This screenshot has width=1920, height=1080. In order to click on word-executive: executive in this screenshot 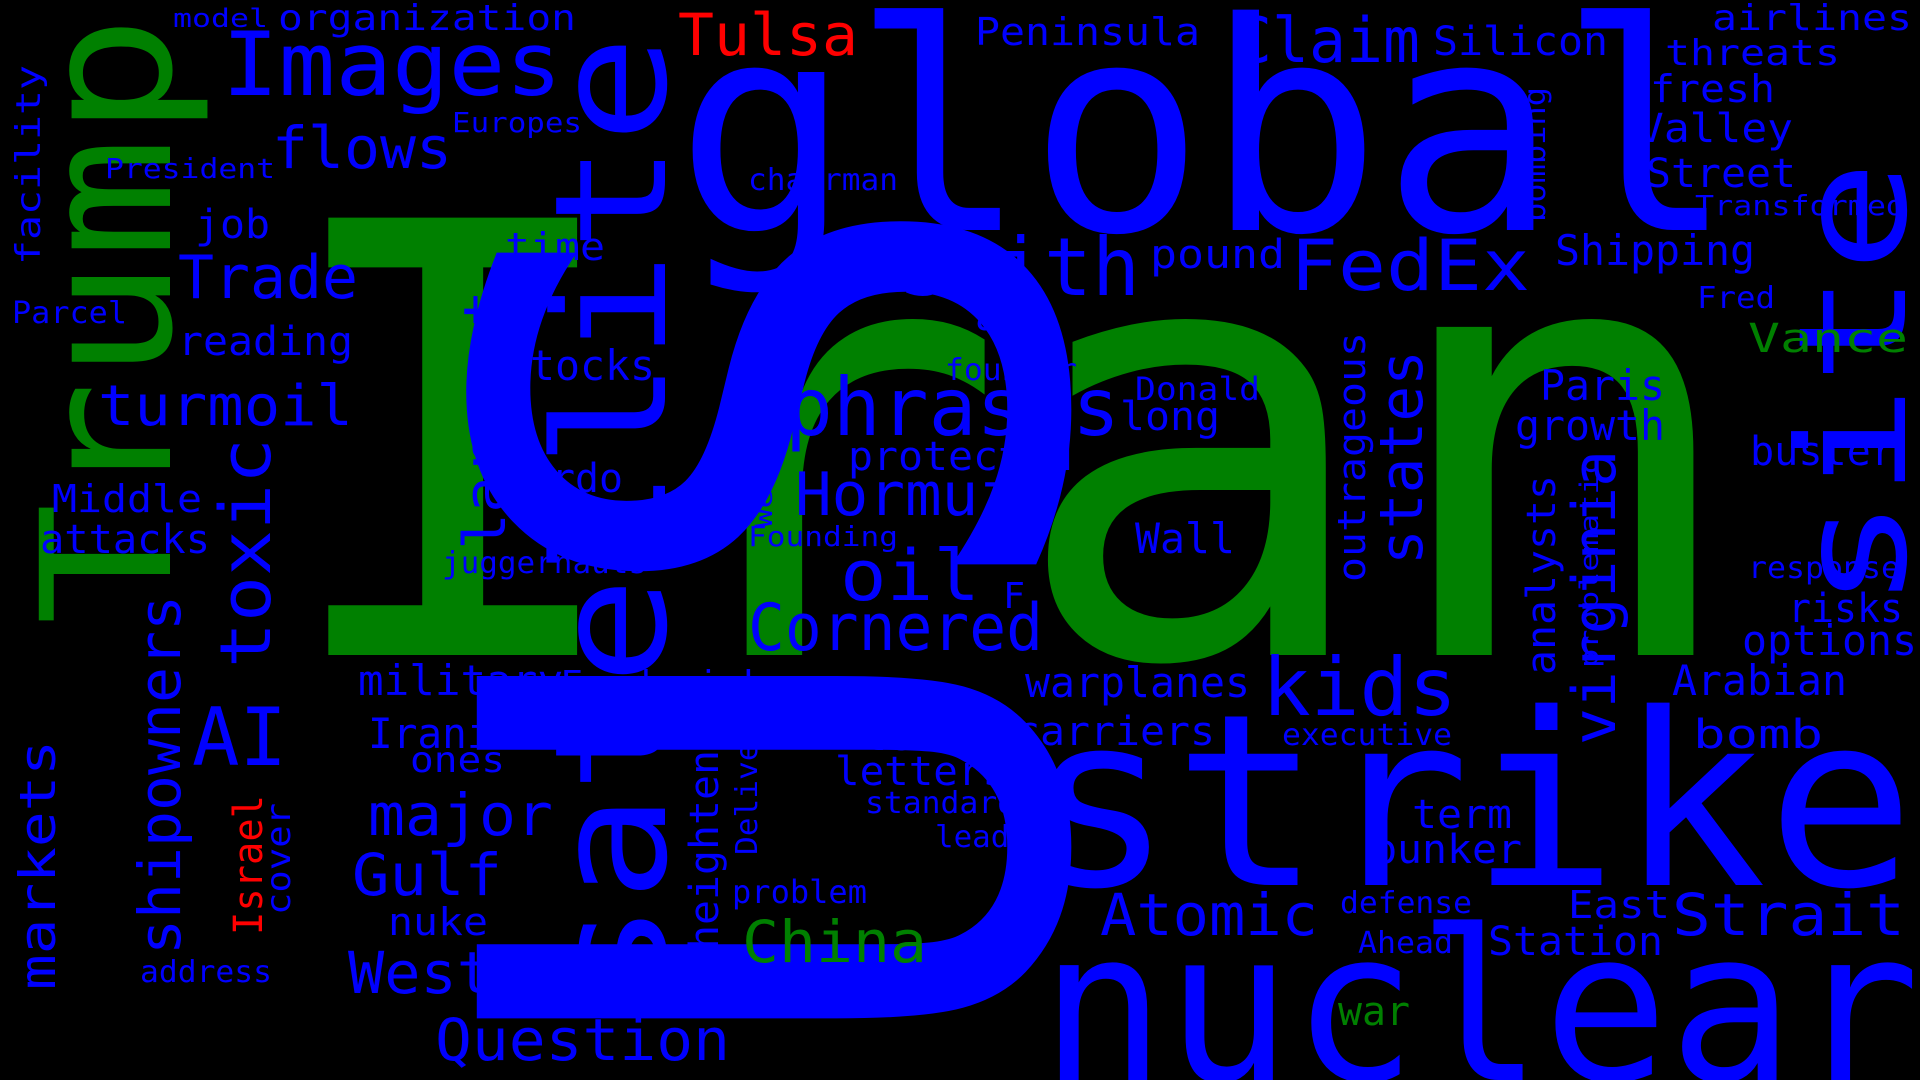, I will do `click(1367, 735)`.